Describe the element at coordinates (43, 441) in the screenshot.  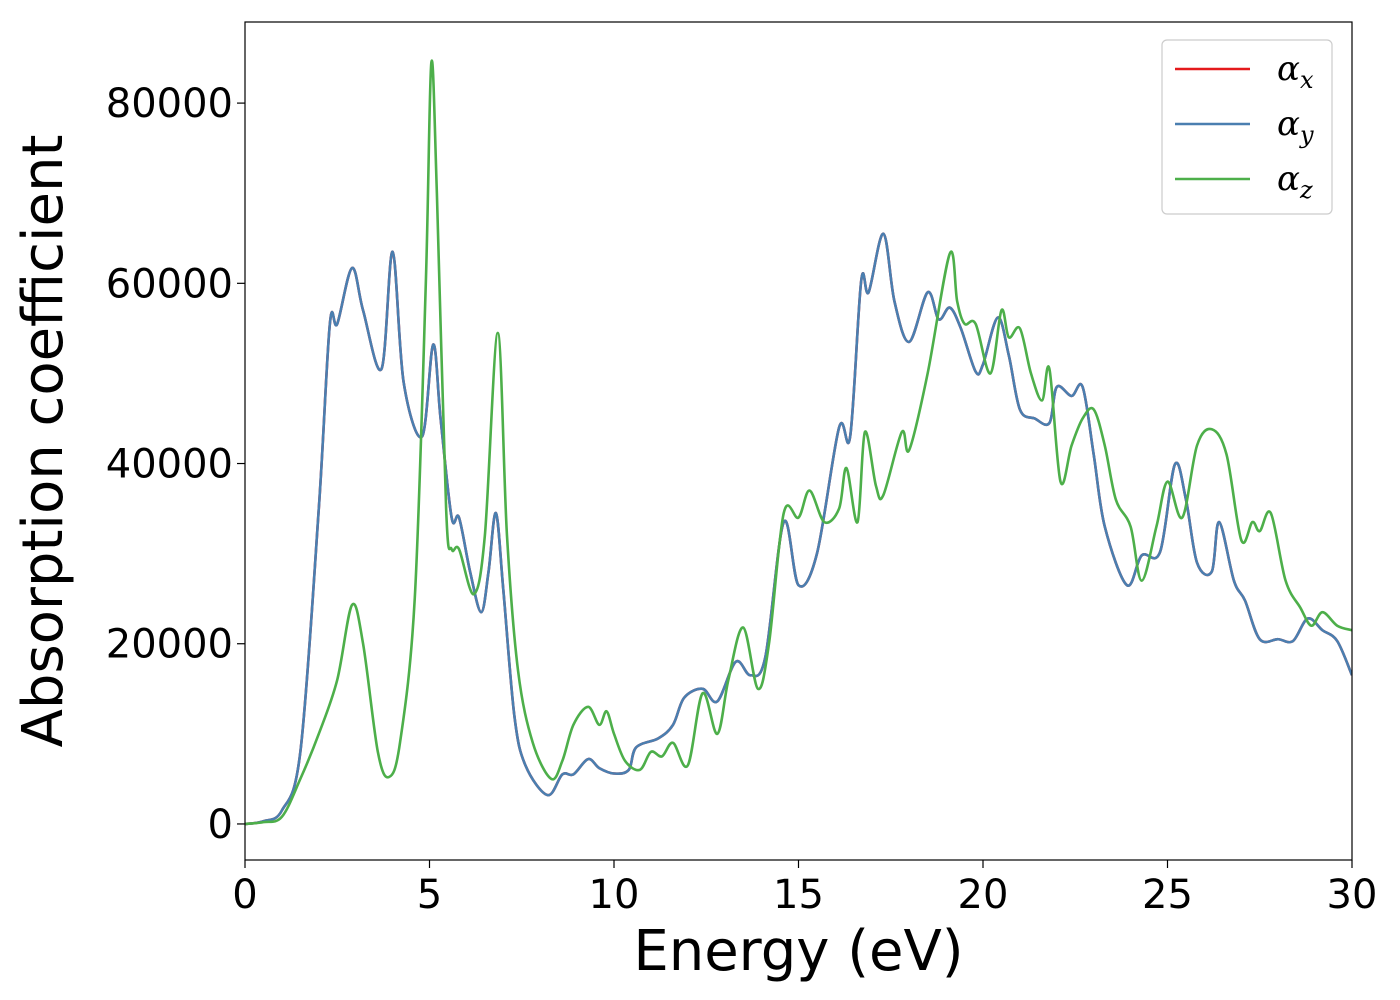
I see `y-axis-title: Absorption coefficient` at that location.